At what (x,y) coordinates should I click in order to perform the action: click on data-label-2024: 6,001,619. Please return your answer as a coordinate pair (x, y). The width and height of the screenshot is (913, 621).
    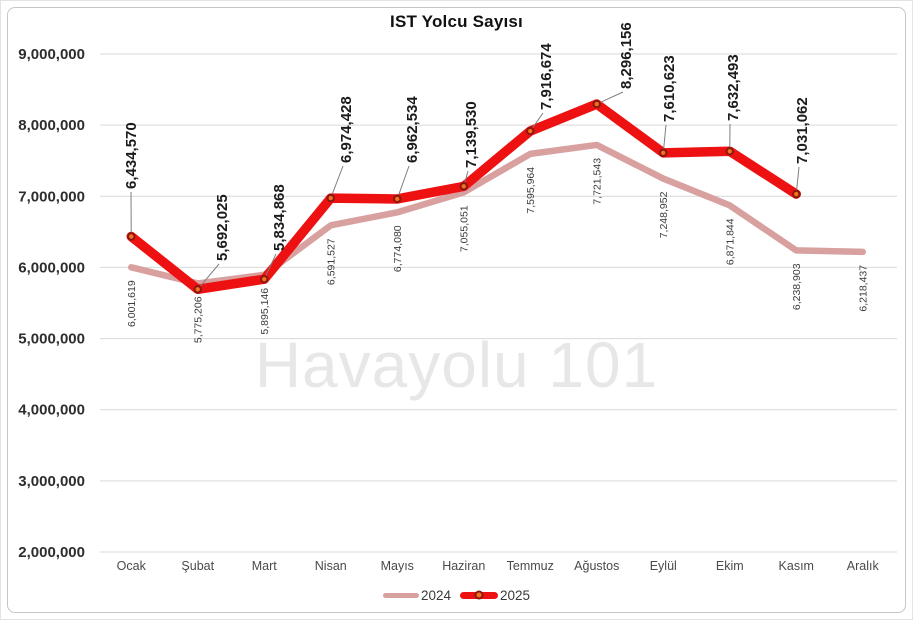
    Looking at the image, I should click on (132, 303).